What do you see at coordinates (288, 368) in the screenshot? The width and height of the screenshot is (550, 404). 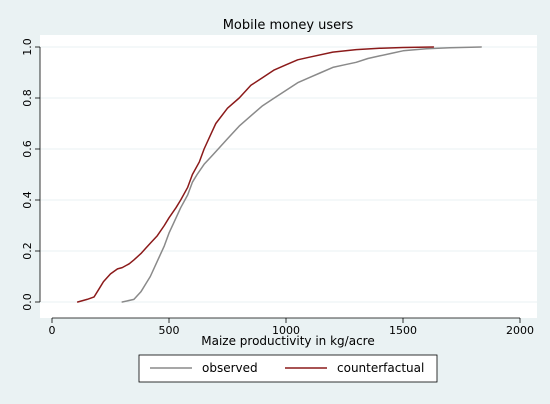 I see `legend: observed counterfactual` at bounding box center [288, 368].